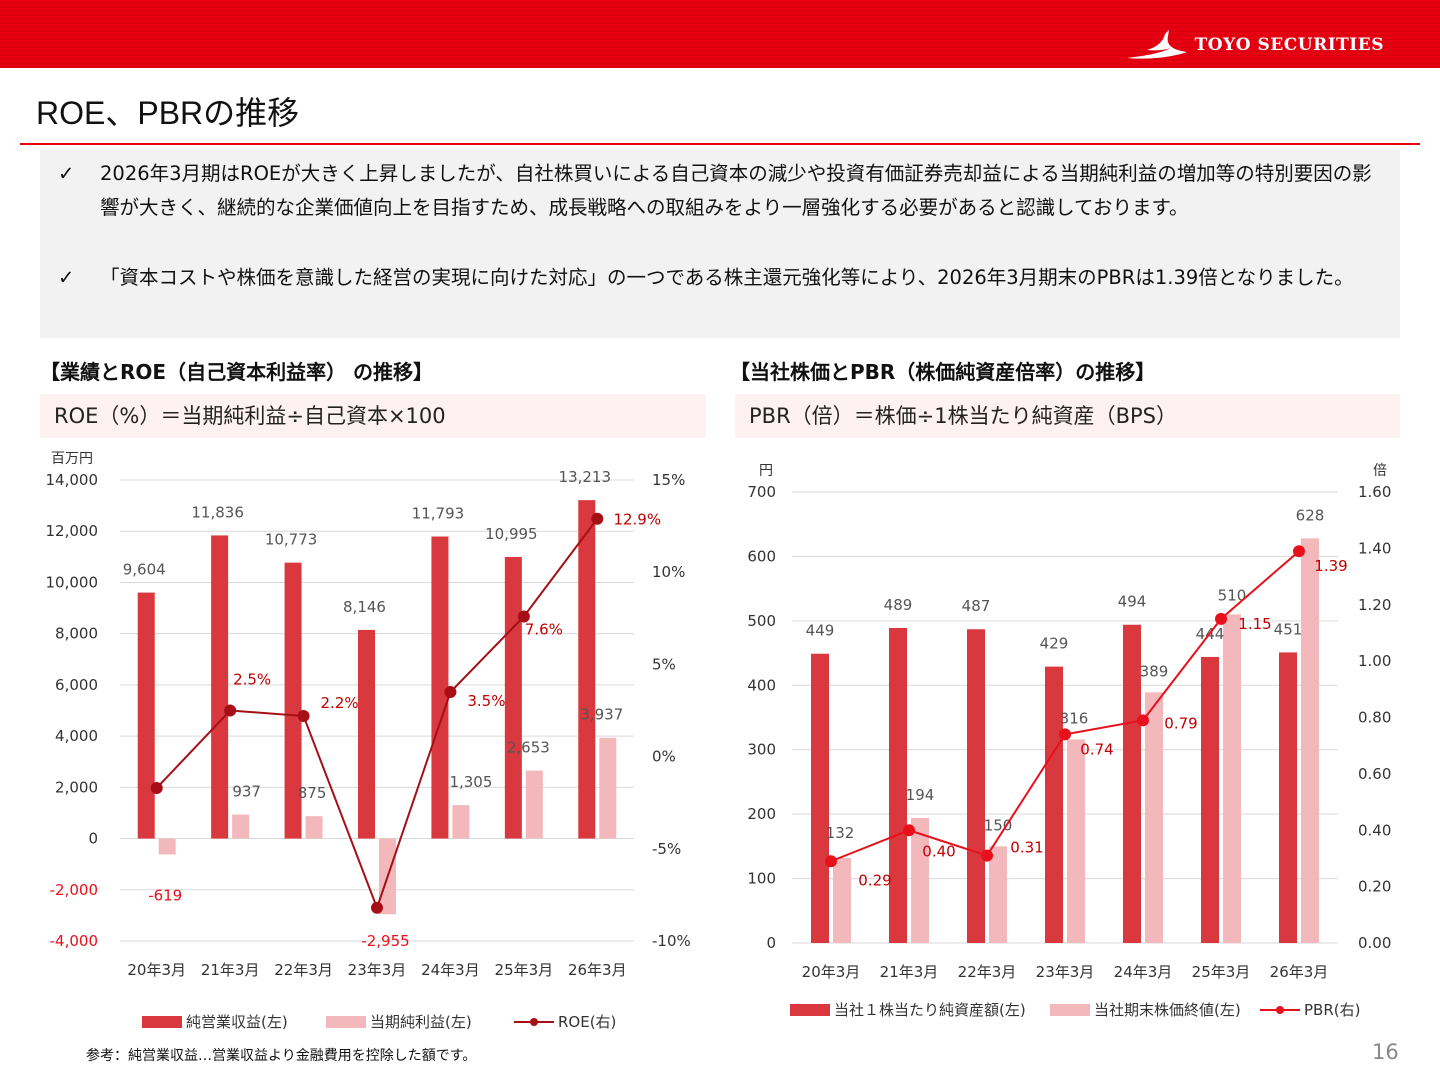 This screenshot has height=1080, width=1440. I want to click on bar-1-secondary, so click(842, 900).